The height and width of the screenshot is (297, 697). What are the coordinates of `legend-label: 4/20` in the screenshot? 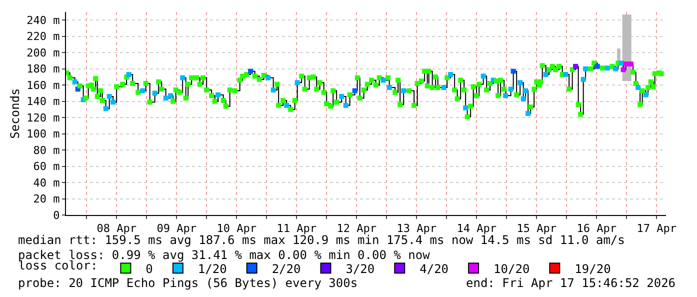 It's located at (434, 269).